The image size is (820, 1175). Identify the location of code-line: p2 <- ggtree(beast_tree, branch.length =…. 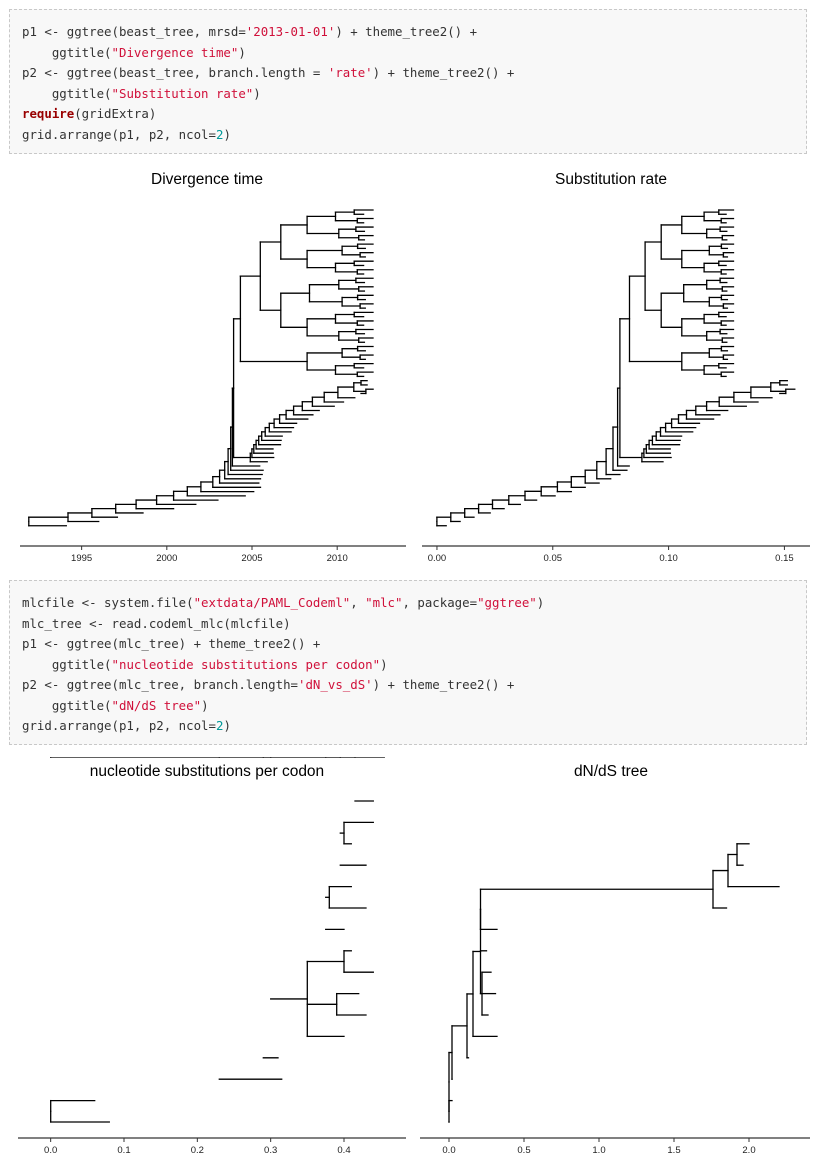
(414, 73).